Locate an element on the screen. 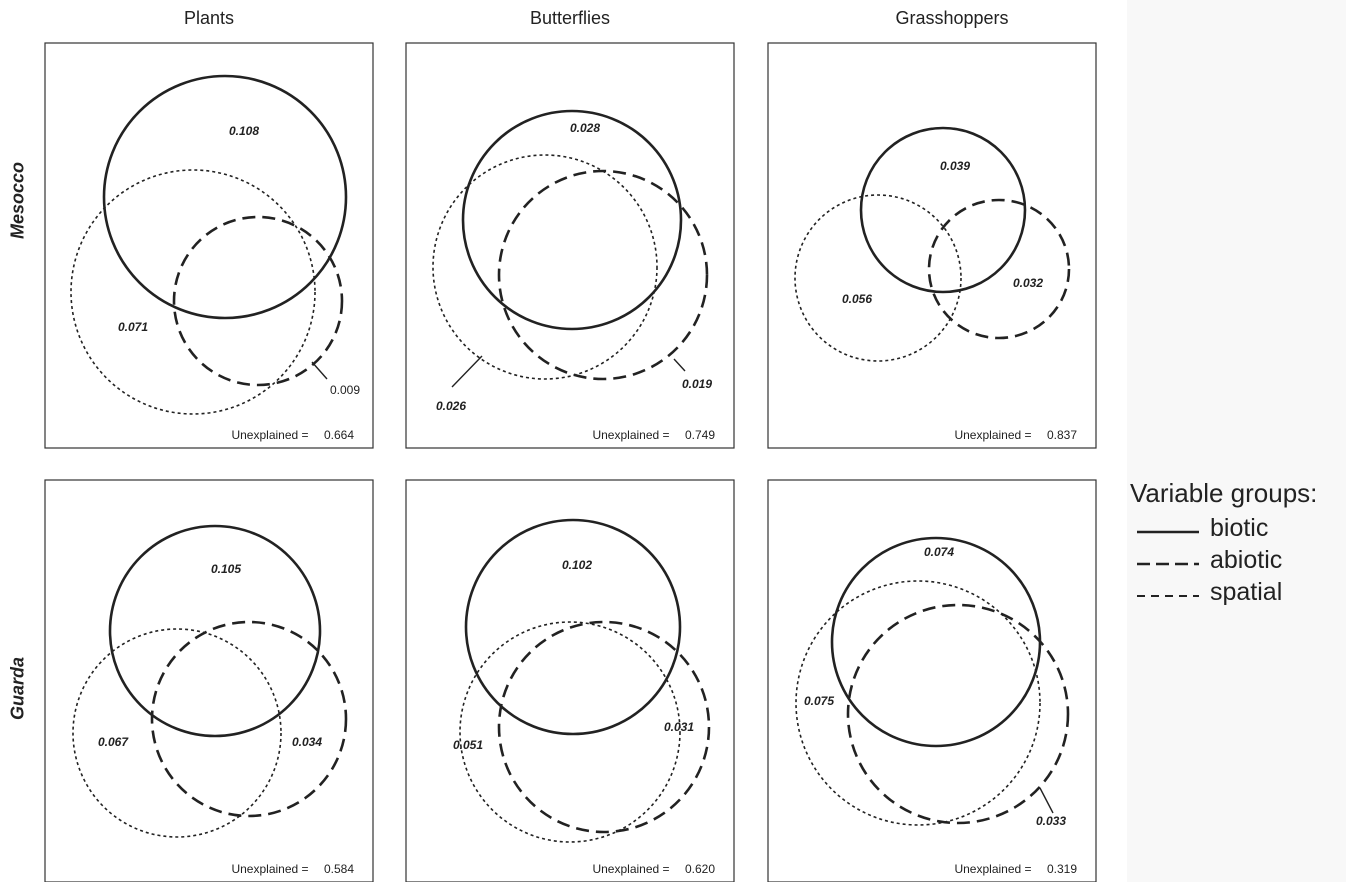 This screenshot has height=882, width=1346. biotic-value: 0.028 is located at coordinates (585, 128).